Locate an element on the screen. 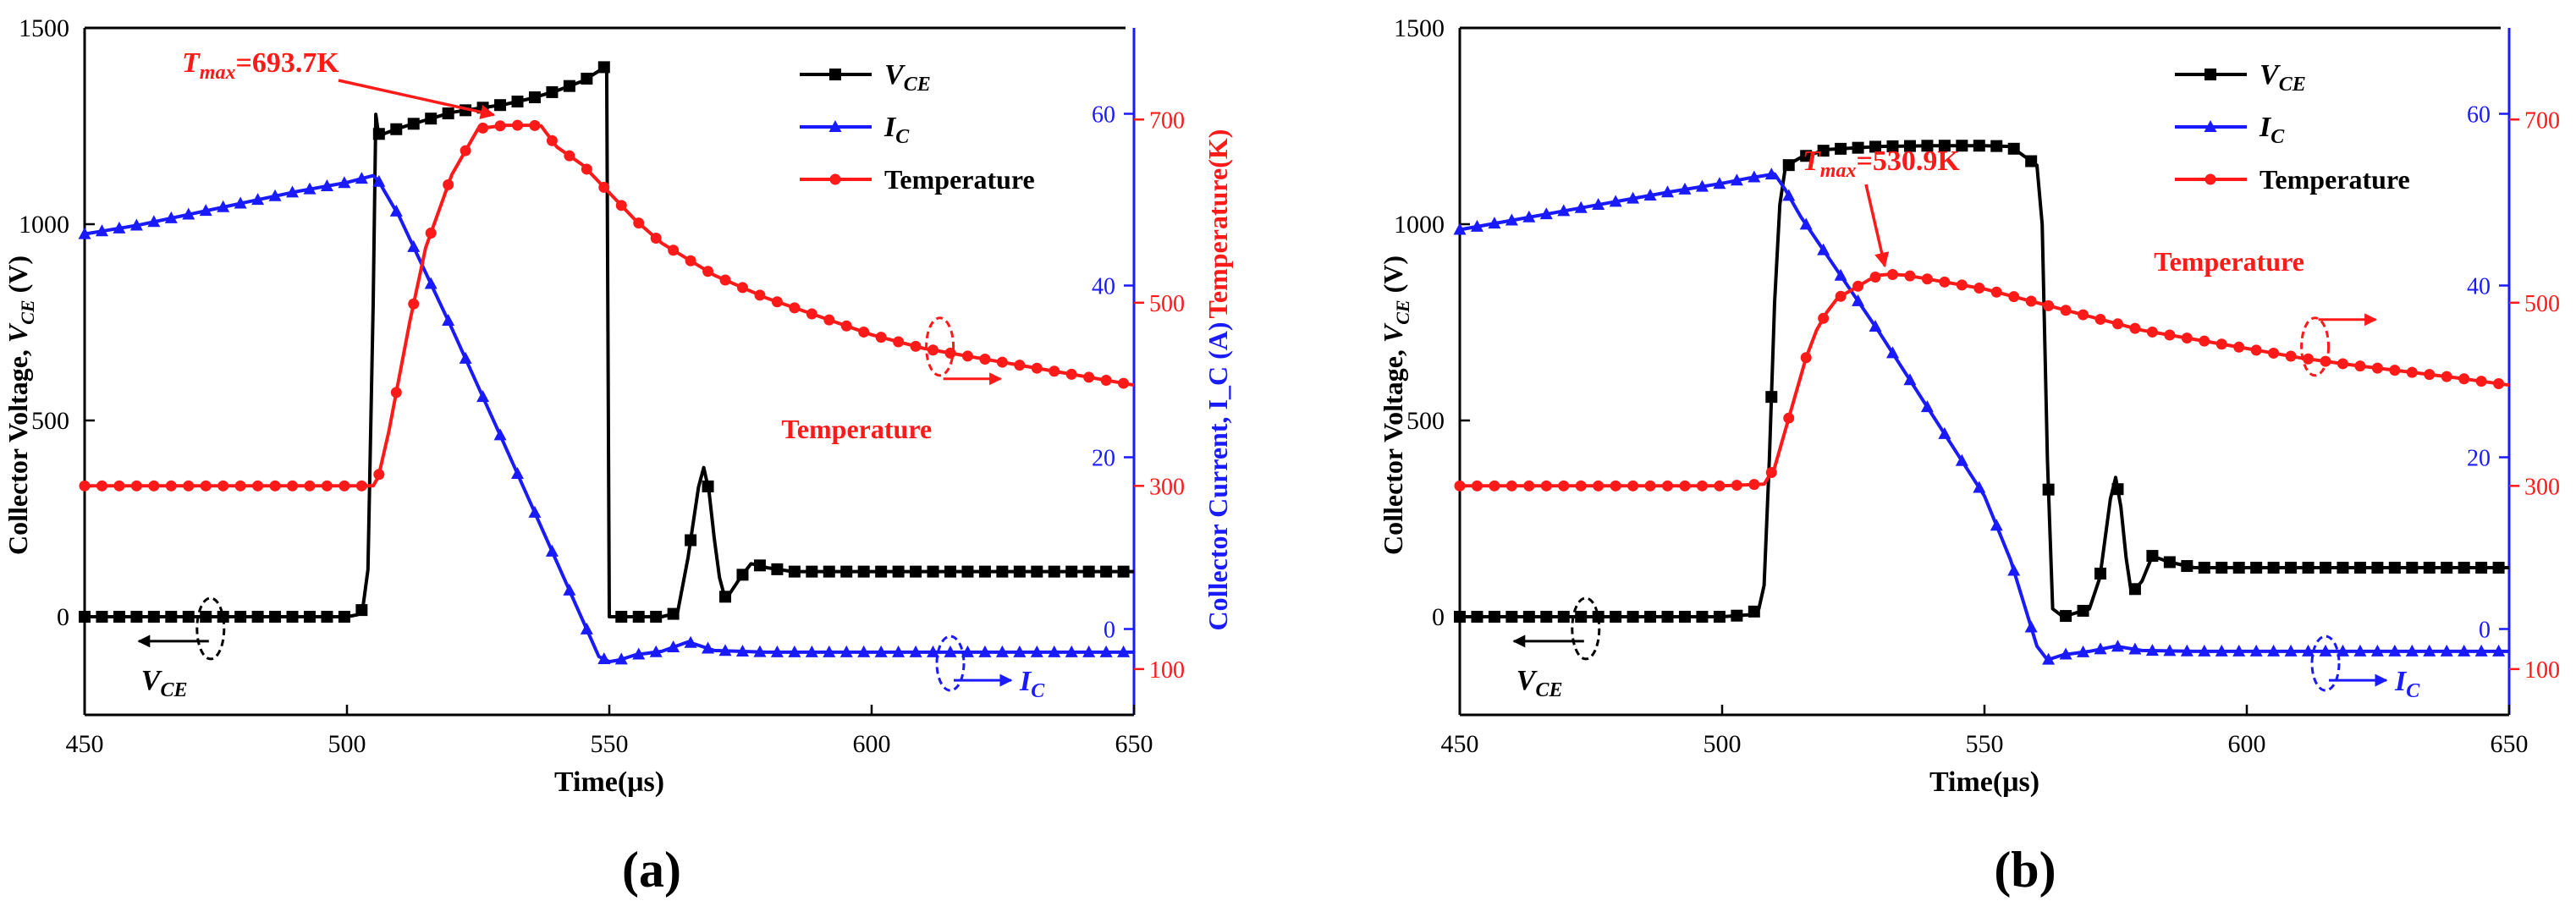 The width and height of the screenshot is (2576, 912). x-tick-label: 650 is located at coordinates (1134, 744).